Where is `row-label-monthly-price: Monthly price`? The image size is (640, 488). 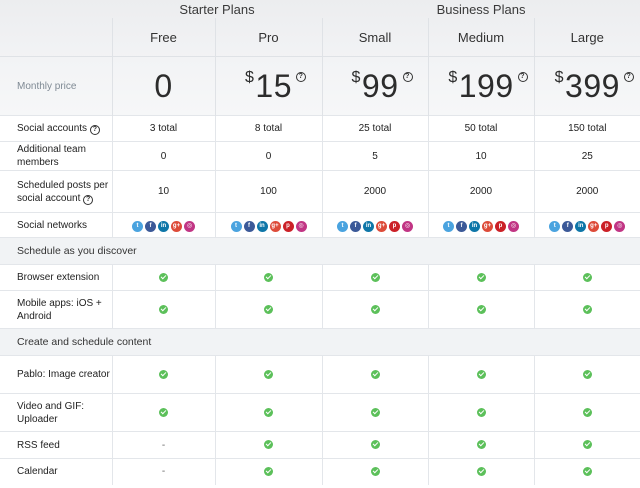
row-label-monthly-price: Monthly price is located at coordinates (56, 86).